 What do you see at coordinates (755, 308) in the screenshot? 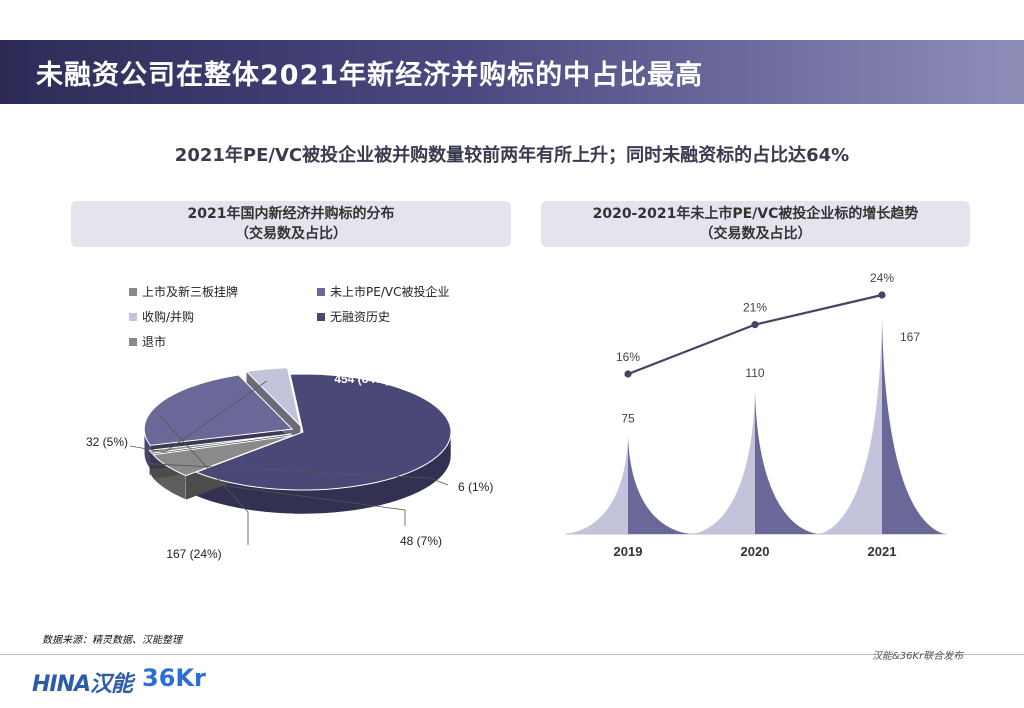
I see `share-line-label: 21%` at bounding box center [755, 308].